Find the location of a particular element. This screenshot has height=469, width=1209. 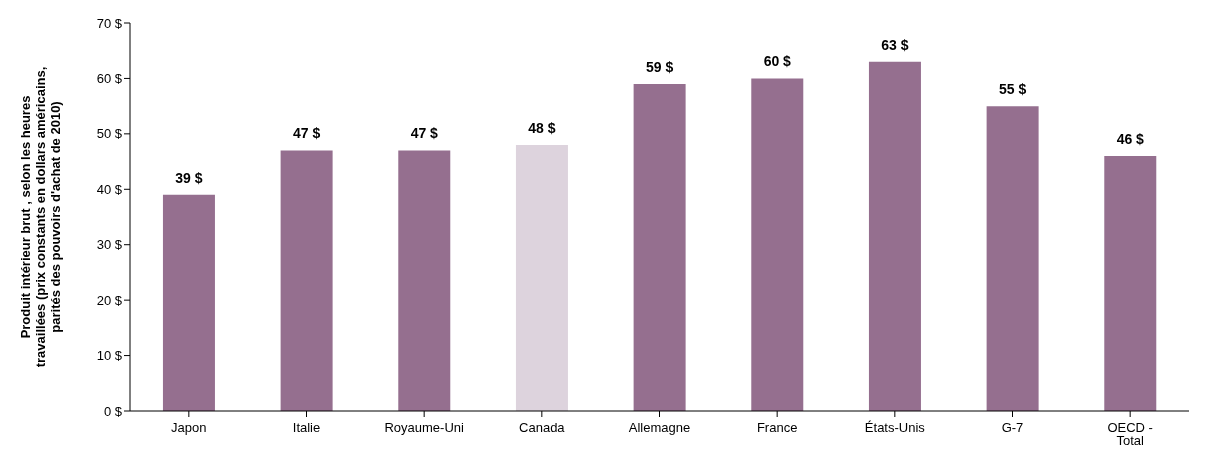

x-tick-label: Japon is located at coordinates (189, 428).